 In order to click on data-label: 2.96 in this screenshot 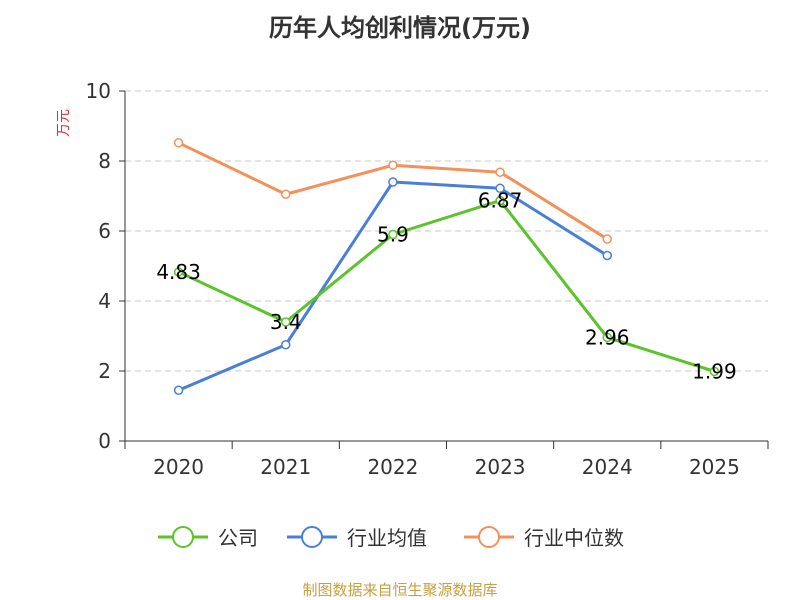, I will do `click(607, 337)`.